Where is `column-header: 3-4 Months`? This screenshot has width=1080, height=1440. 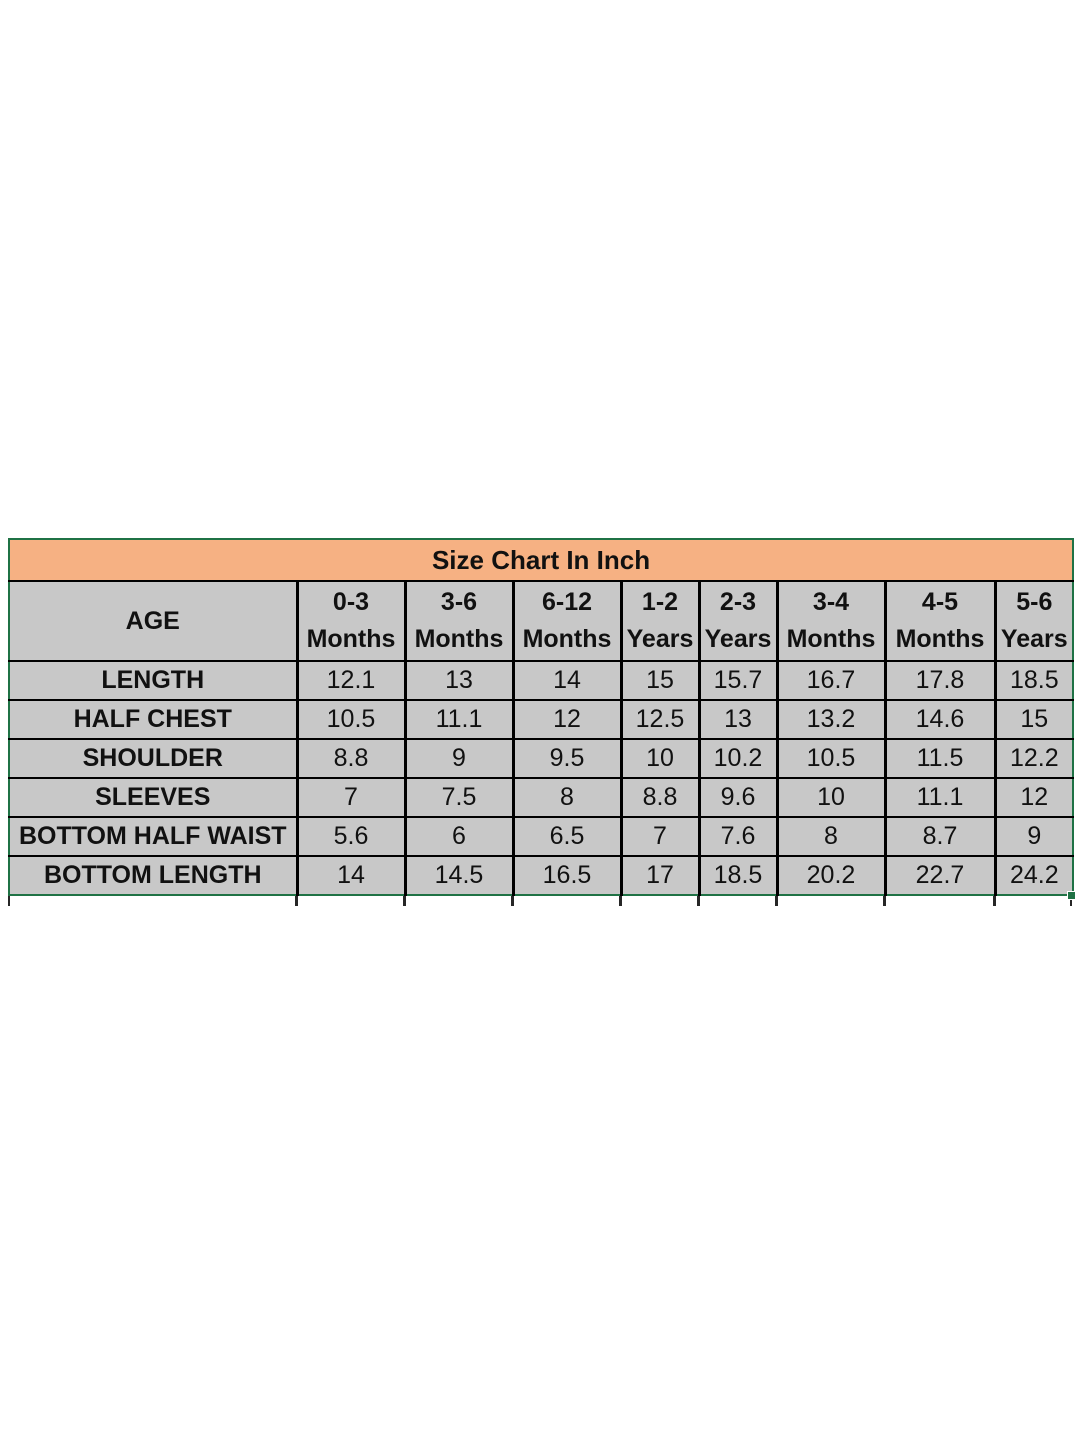 column-header: 3-4 Months is located at coordinates (831, 621).